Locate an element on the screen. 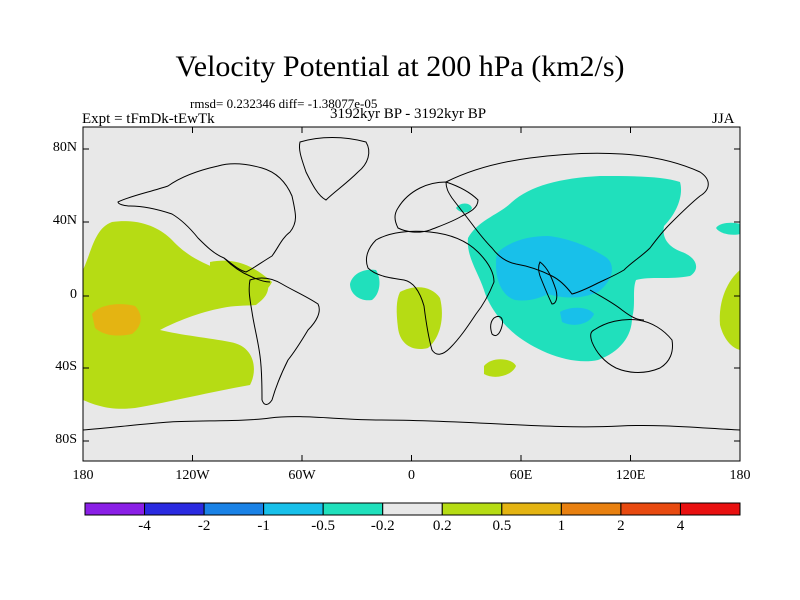  coastline-africa is located at coordinates (430, 292).